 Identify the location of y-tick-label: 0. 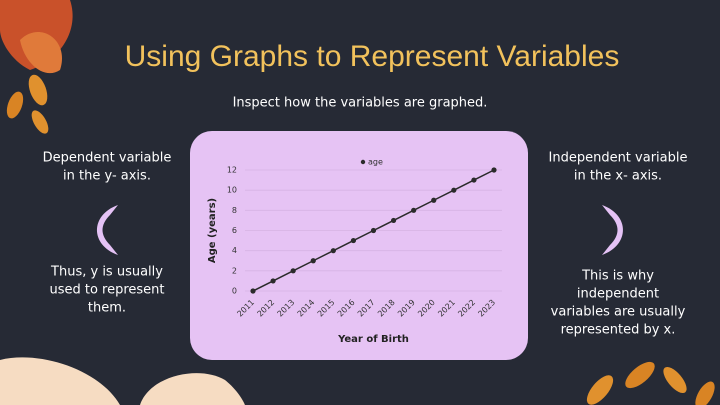
(234, 291).